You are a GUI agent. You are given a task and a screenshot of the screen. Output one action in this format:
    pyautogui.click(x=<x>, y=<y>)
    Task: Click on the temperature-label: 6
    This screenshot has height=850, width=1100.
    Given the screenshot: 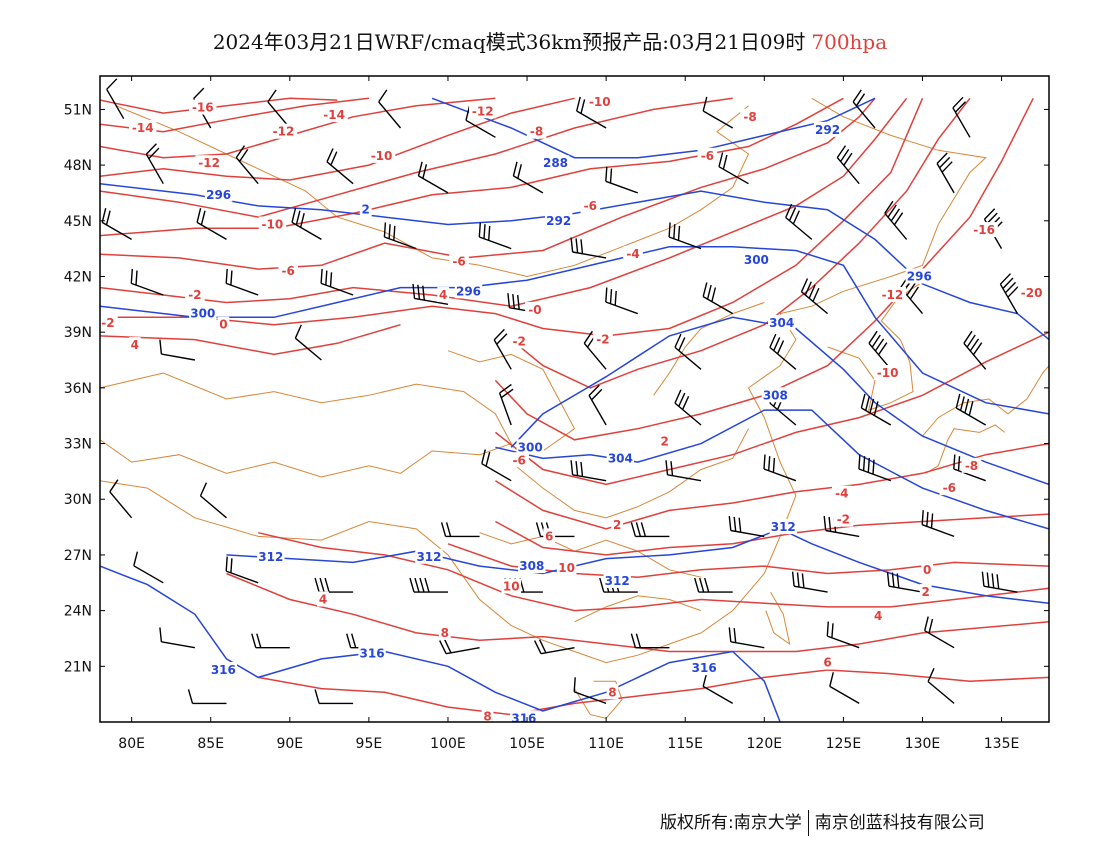 What is the action you would take?
    pyautogui.click(x=549, y=536)
    